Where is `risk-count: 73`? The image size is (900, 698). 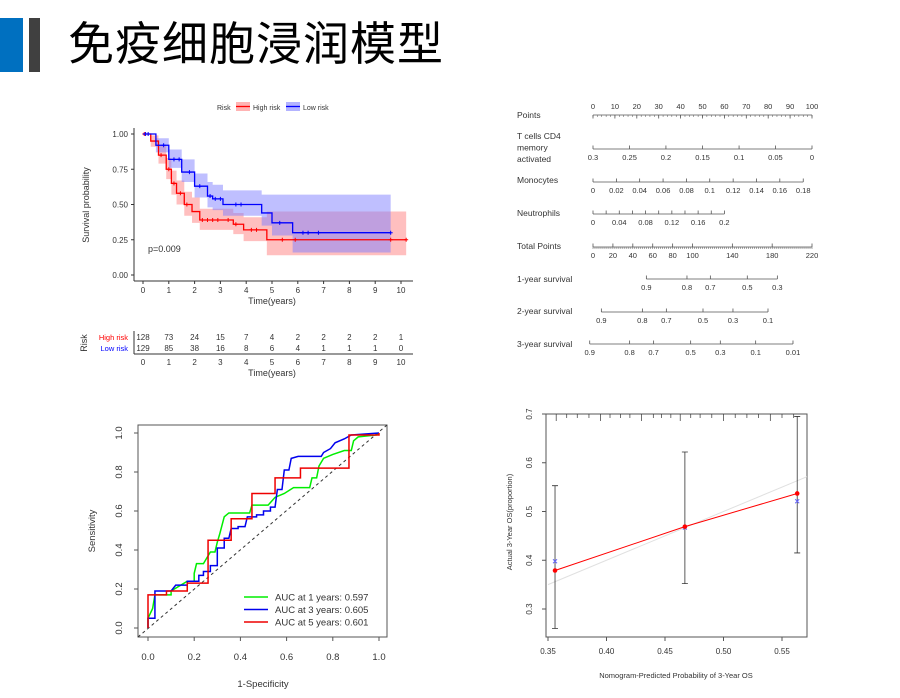
risk-count: 73 is located at coordinates (168, 337).